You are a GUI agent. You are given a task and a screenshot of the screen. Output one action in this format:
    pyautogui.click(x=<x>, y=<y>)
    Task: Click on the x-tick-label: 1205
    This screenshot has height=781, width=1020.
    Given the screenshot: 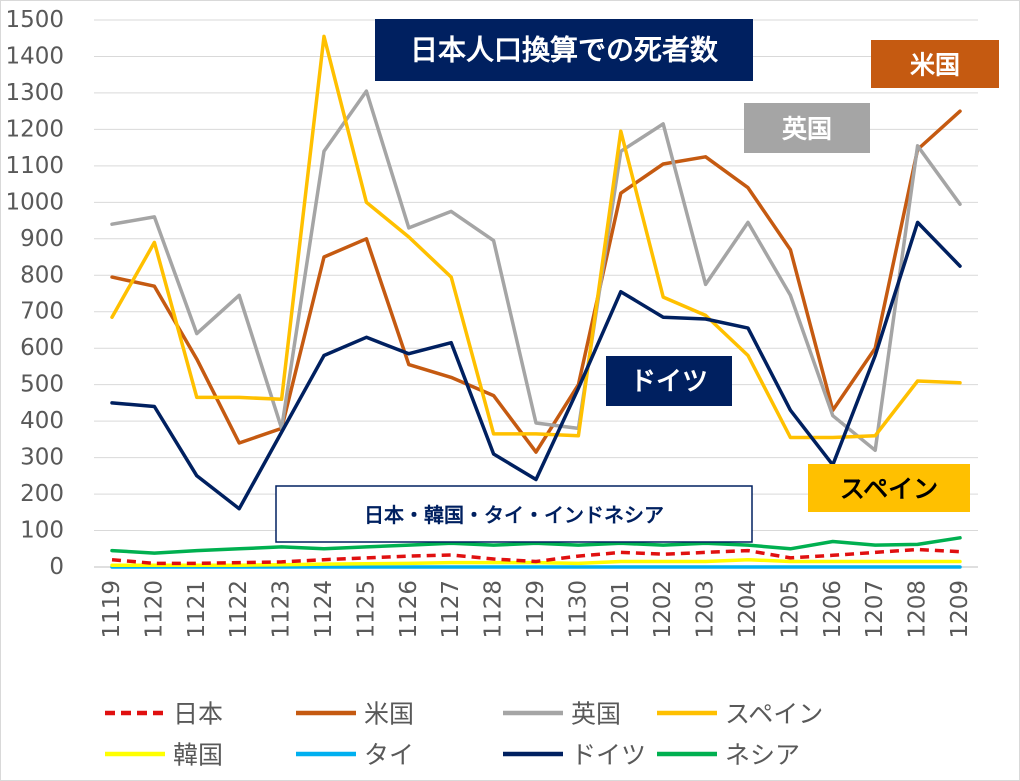 What is the action you would take?
    pyautogui.click(x=790, y=609)
    